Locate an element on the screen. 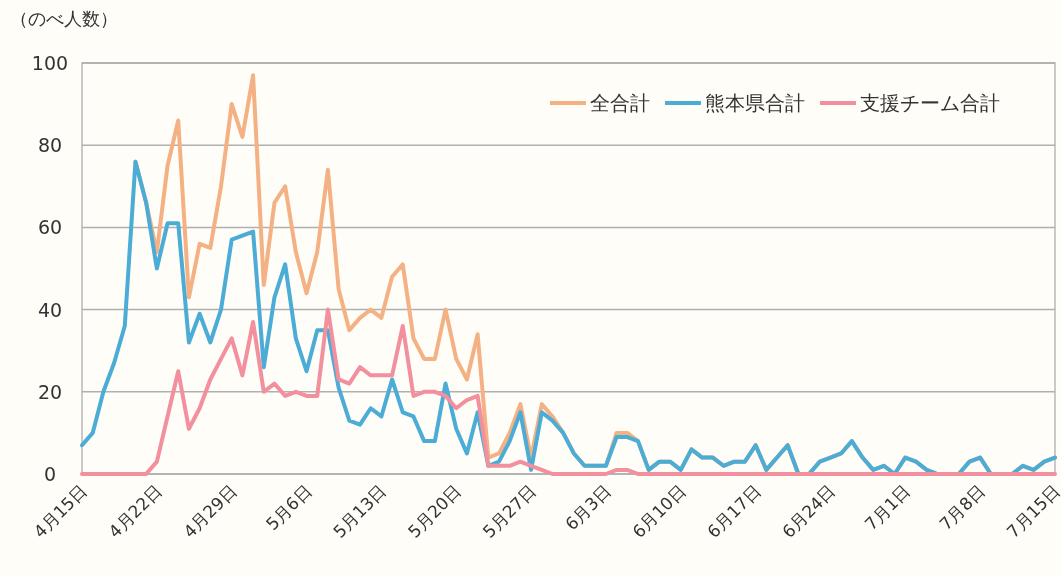 This screenshot has height=576, width=1061. y-tick-label: 80 is located at coordinates (50, 145).